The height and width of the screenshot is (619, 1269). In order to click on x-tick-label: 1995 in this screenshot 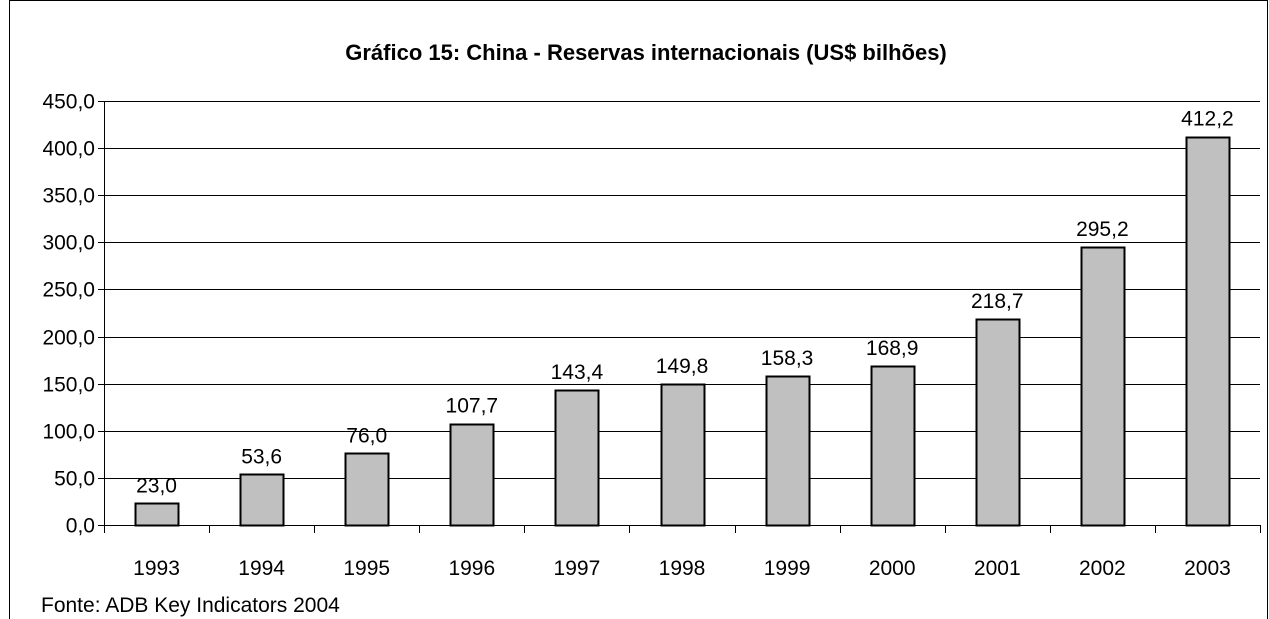, I will do `click(366, 568)`.